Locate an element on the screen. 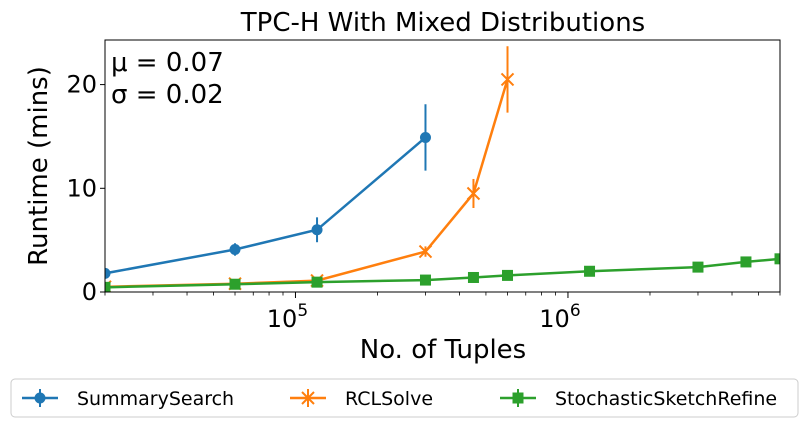  series-StochasticSketchRefine is located at coordinates (442, 272).